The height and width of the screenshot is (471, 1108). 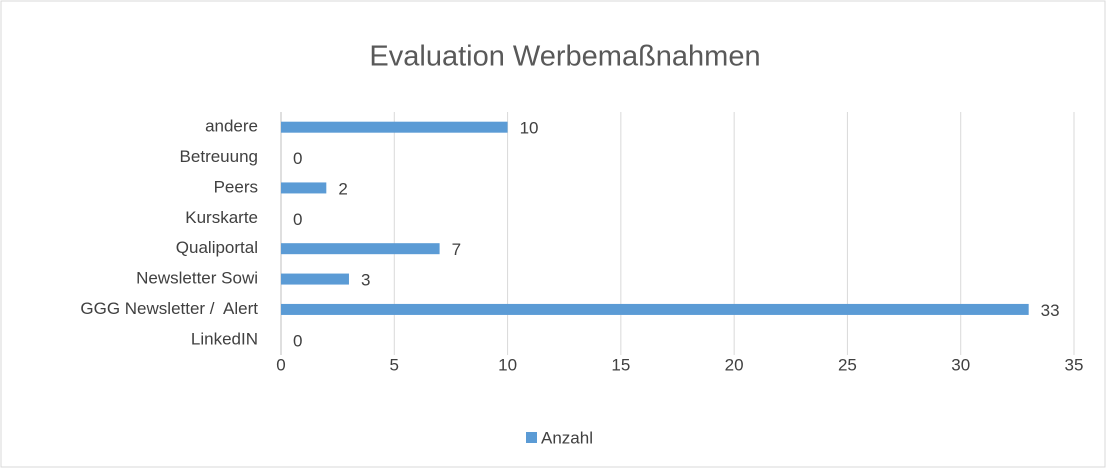 What do you see at coordinates (456, 249) in the screenshot?
I see `data-label: 7` at bounding box center [456, 249].